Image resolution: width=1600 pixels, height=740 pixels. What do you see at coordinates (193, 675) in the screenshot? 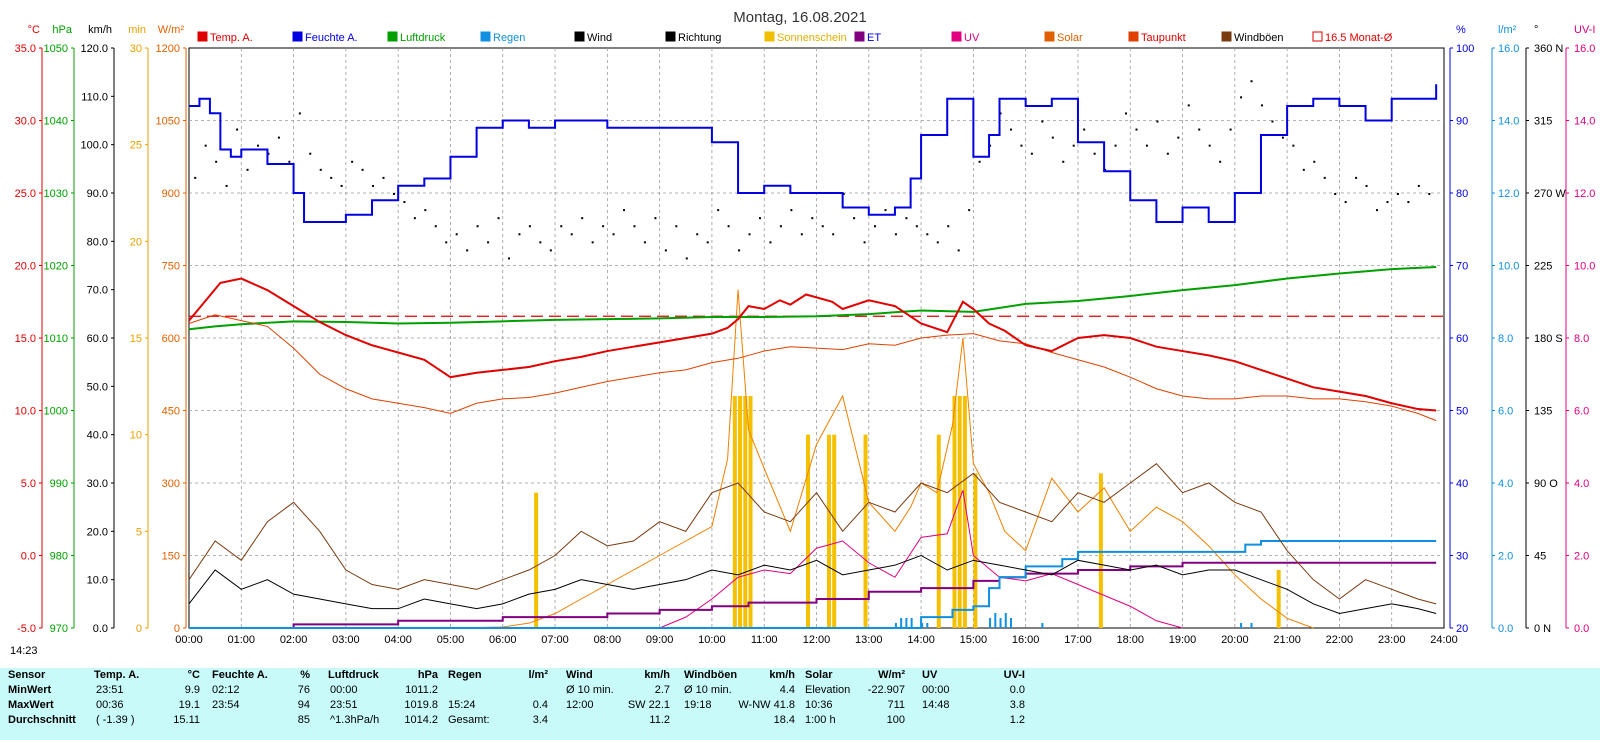
I see `sensor-unit: °C` at bounding box center [193, 675].